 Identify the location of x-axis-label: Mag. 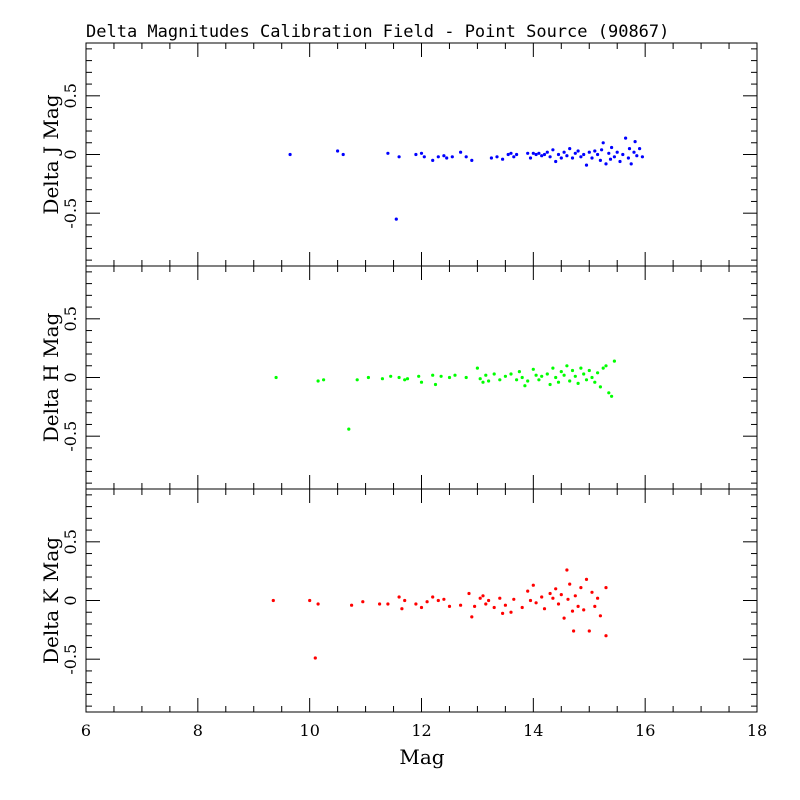
(421, 757).